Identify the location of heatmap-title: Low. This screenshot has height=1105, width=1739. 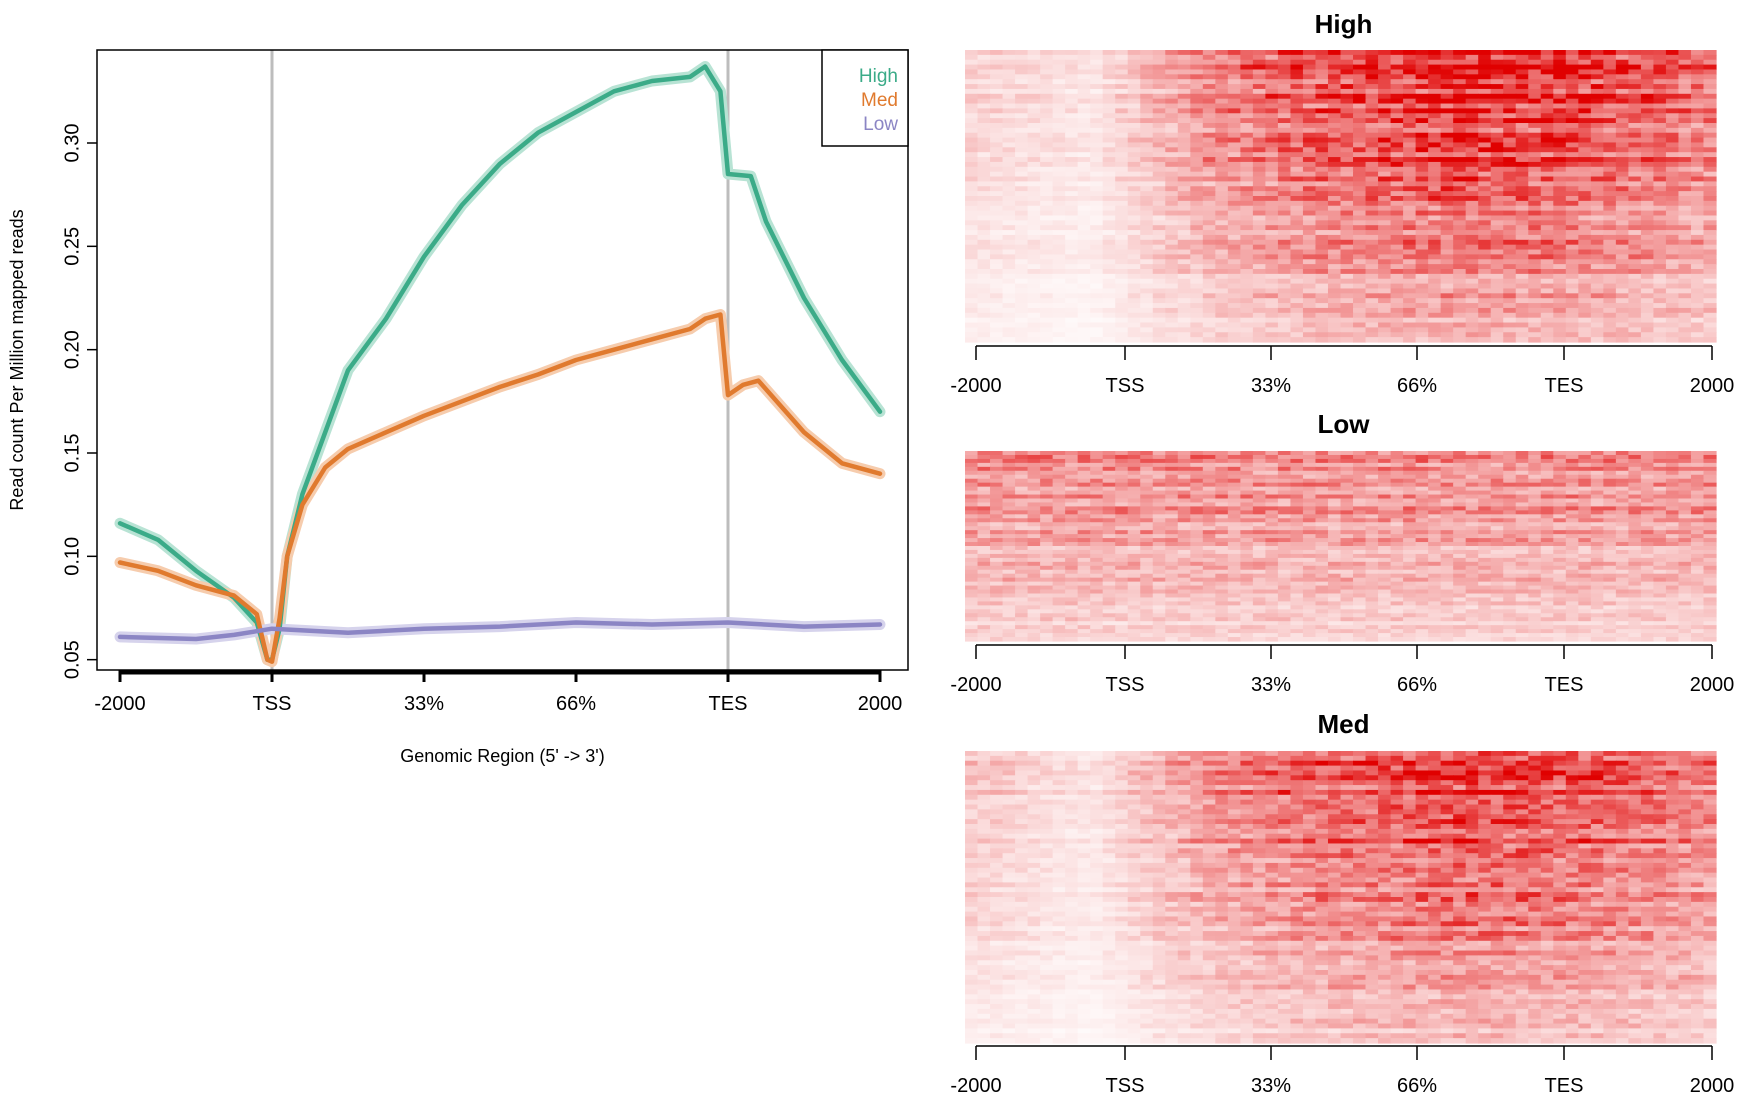
(1344, 424).